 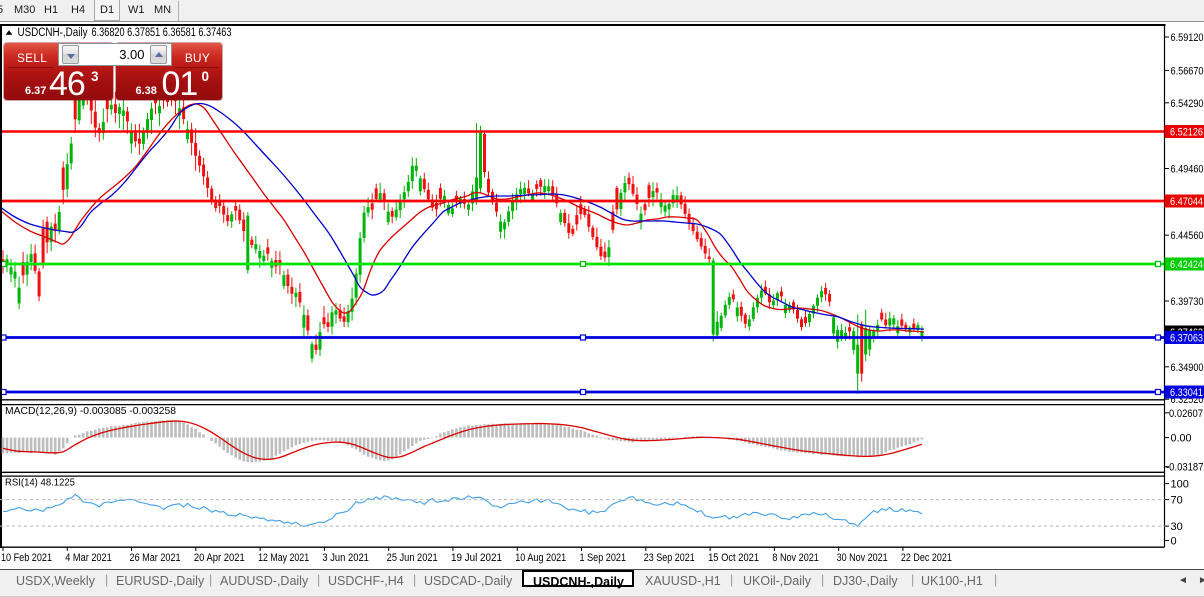 What do you see at coordinates (155, 558) in the screenshot?
I see `svg-text: 26 Mar 2021` at bounding box center [155, 558].